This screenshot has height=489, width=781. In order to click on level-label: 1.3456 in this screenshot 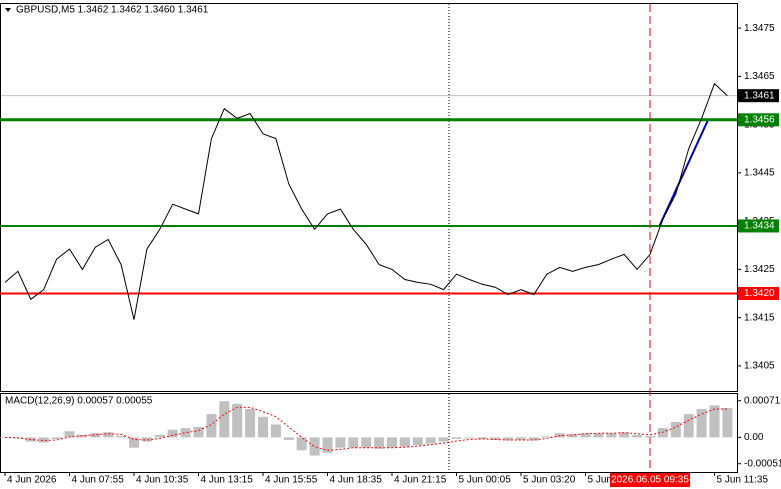, I will do `click(759, 119)`.